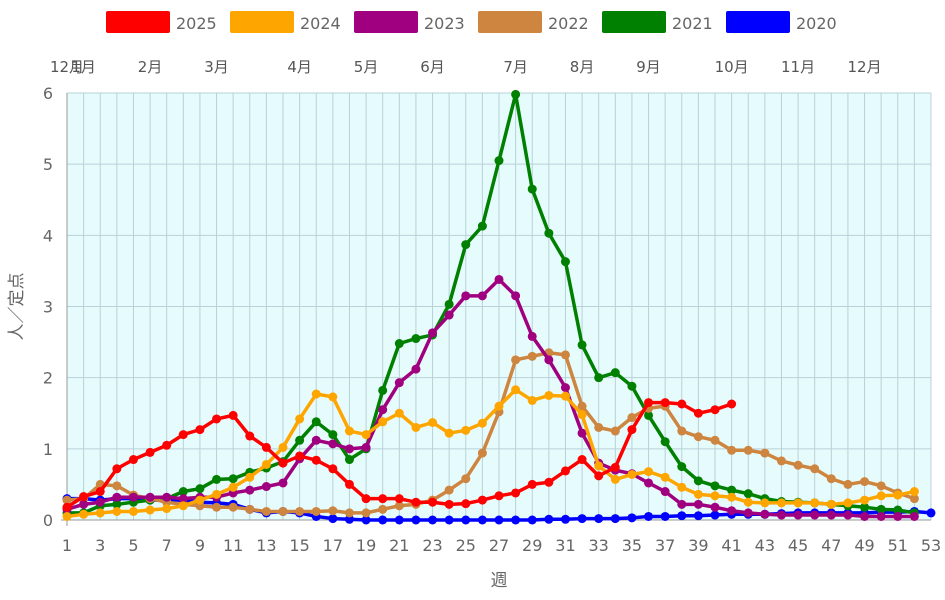 The height and width of the screenshot is (600, 945). I want to click on x-tick-label: 53, so click(931, 545).